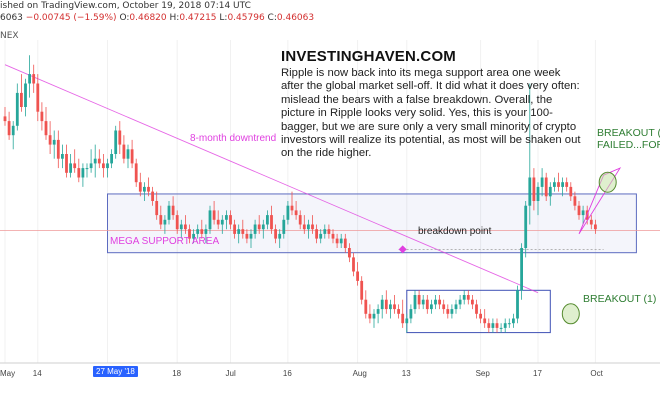 This screenshot has width=660, height=400. Describe the element at coordinates (570, 314) in the screenshot. I see `breakout-1-marker` at that location.